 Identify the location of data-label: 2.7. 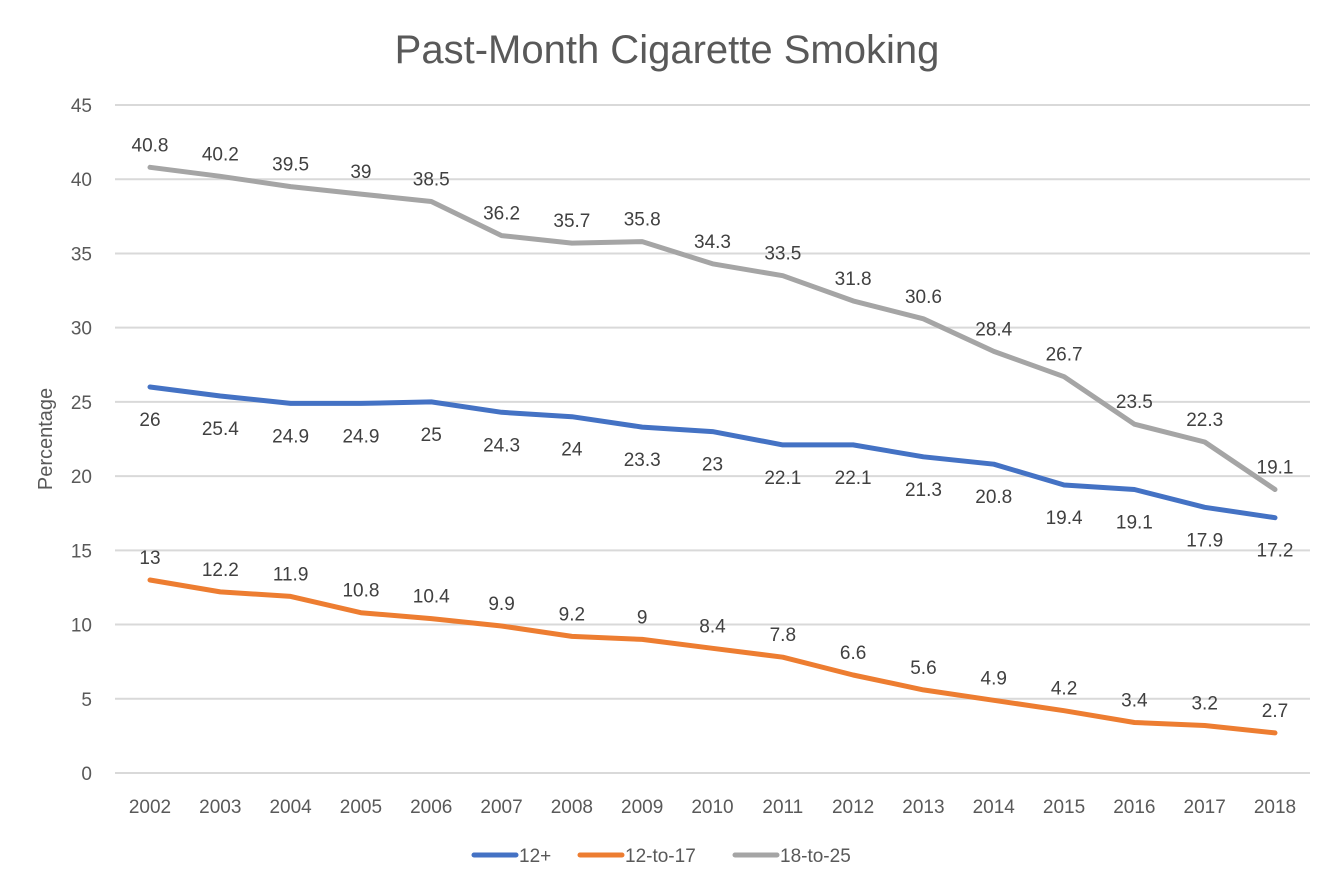
(1275, 711).